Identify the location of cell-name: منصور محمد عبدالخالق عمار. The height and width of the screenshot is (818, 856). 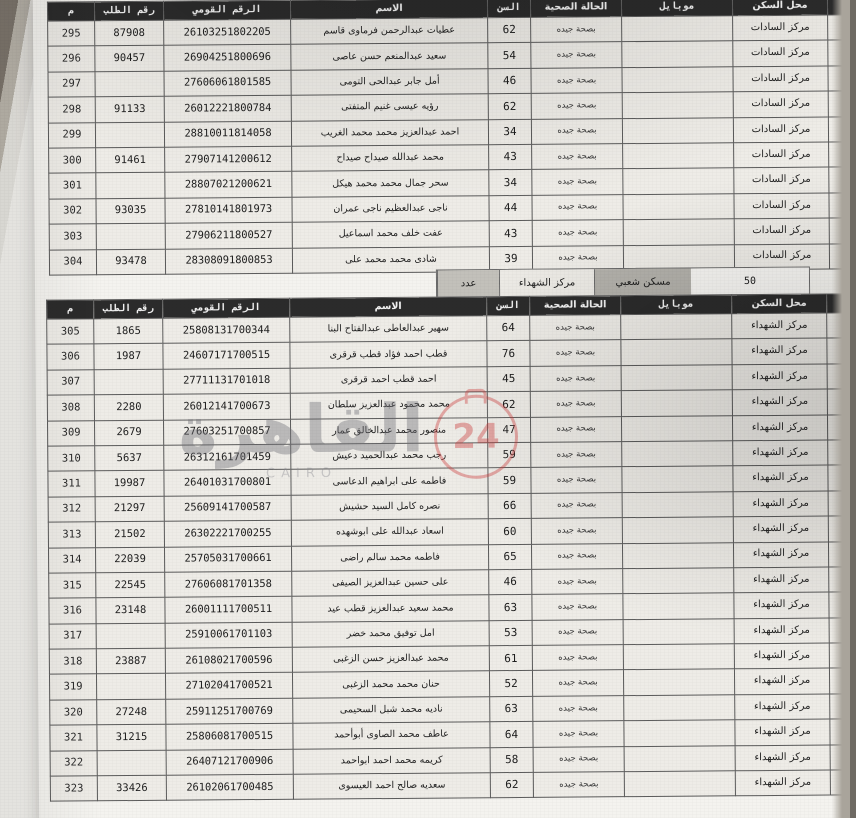
(389, 431).